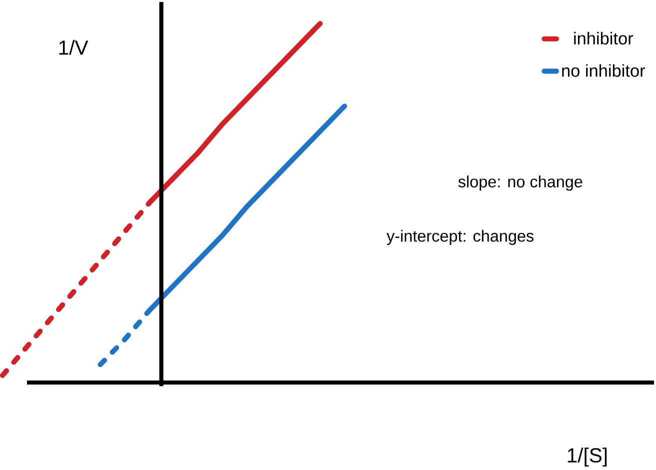  What do you see at coordinates (520, 183) in the screenshot?
I see `annotation: slope: no change` at bounding box center [520, 183].